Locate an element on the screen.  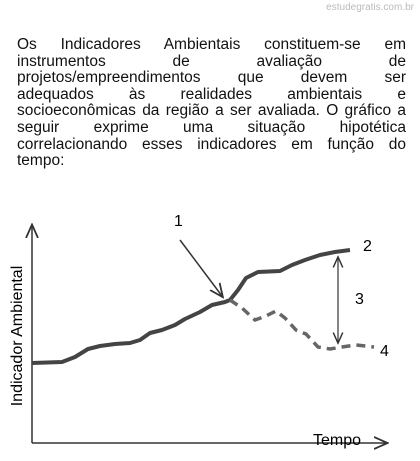
y-axis-label: Indicador Ambiental is located at coordinates (17, 336).